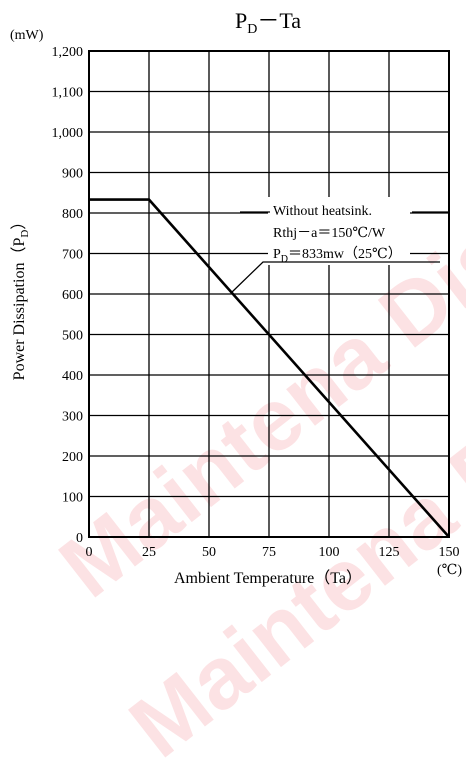 The width and height of the screenshot is (466, 778). Describe the element at coordinates (72, 376) in the screenshot. I see `y-tick-label: 400` at that location.